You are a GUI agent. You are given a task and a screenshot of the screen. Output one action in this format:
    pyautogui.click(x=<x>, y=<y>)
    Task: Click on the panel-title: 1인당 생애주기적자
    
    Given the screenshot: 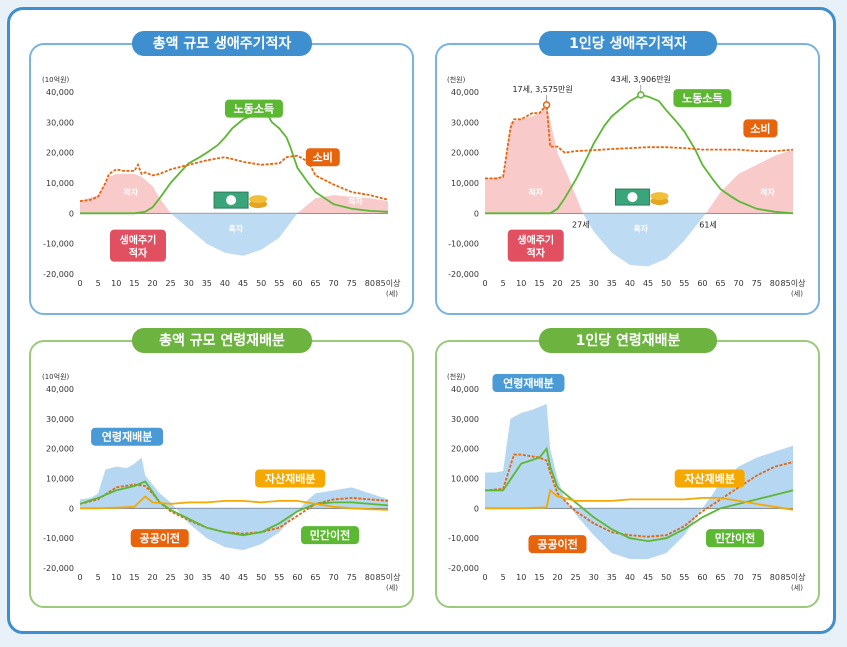 What is the action you would take?
    pyautogui.click(x=628, y=43)
    